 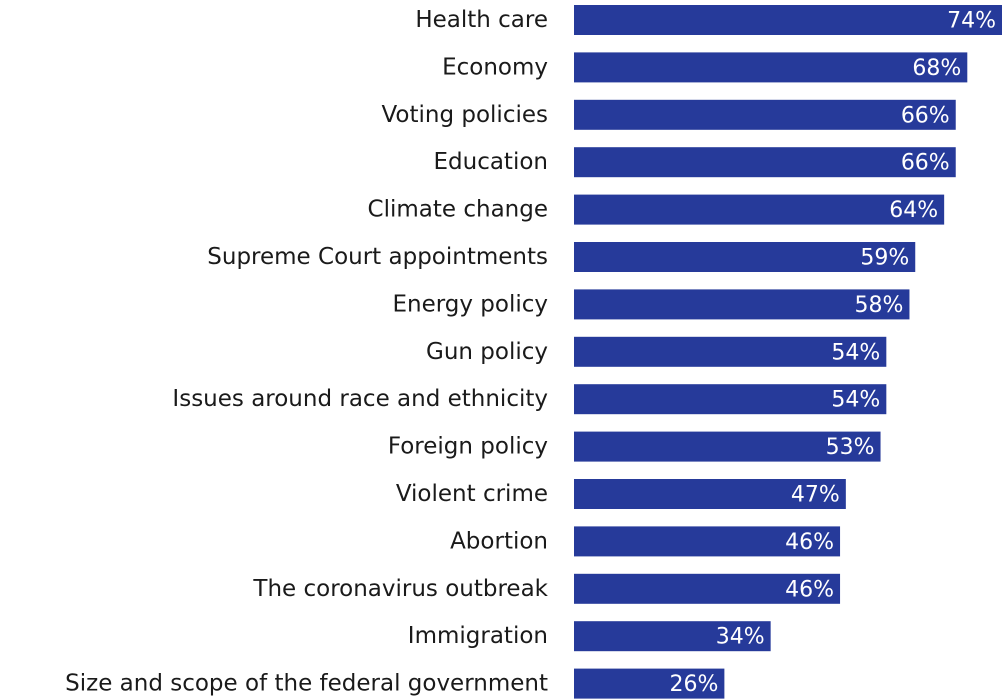 I want to click on bar-value-label: 26%, so click(x=693, y=684).